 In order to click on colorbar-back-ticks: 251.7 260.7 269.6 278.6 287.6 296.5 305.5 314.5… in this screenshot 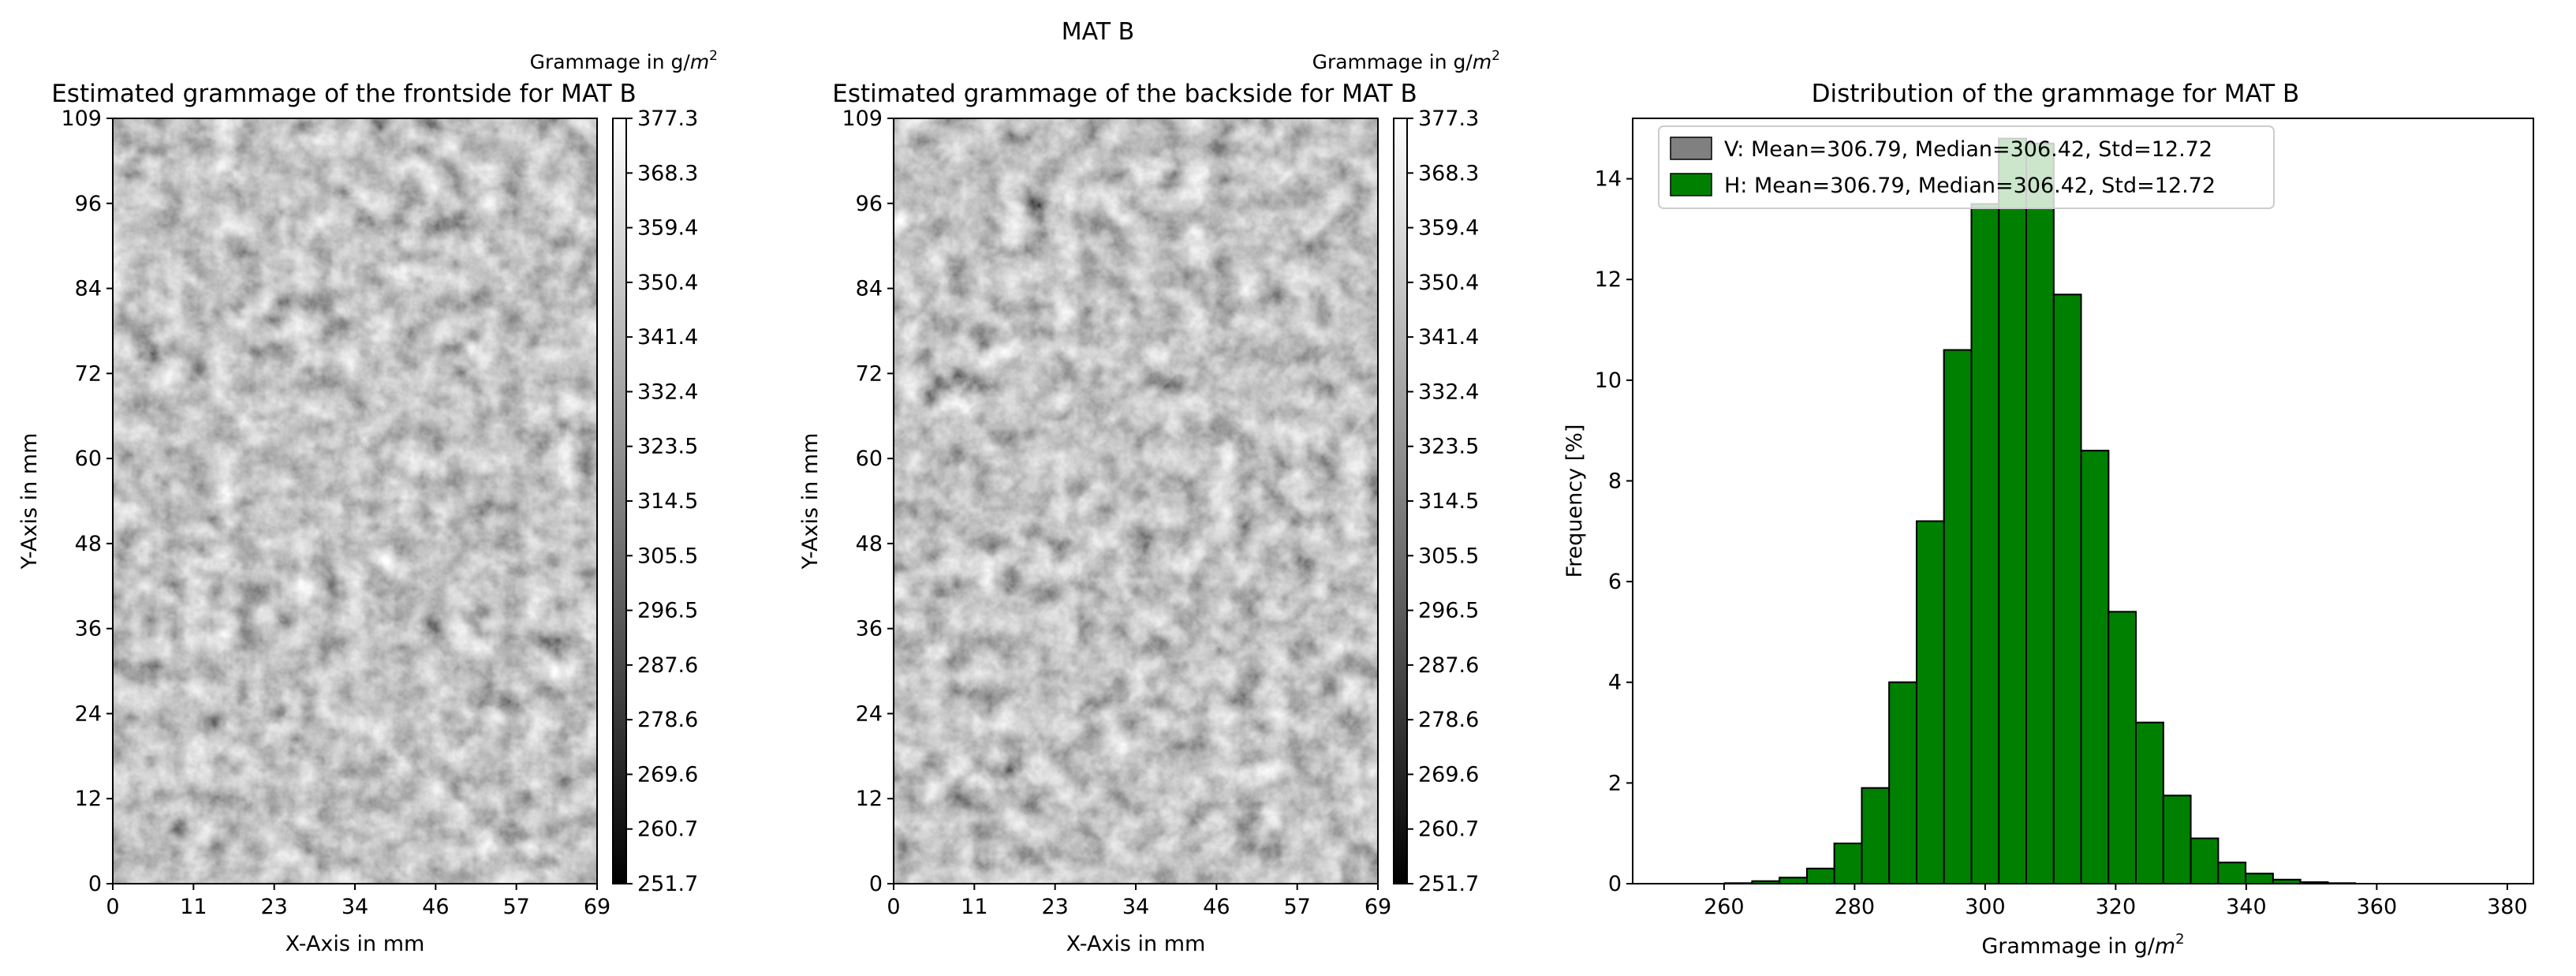, I will do `click(1443, 501)`.